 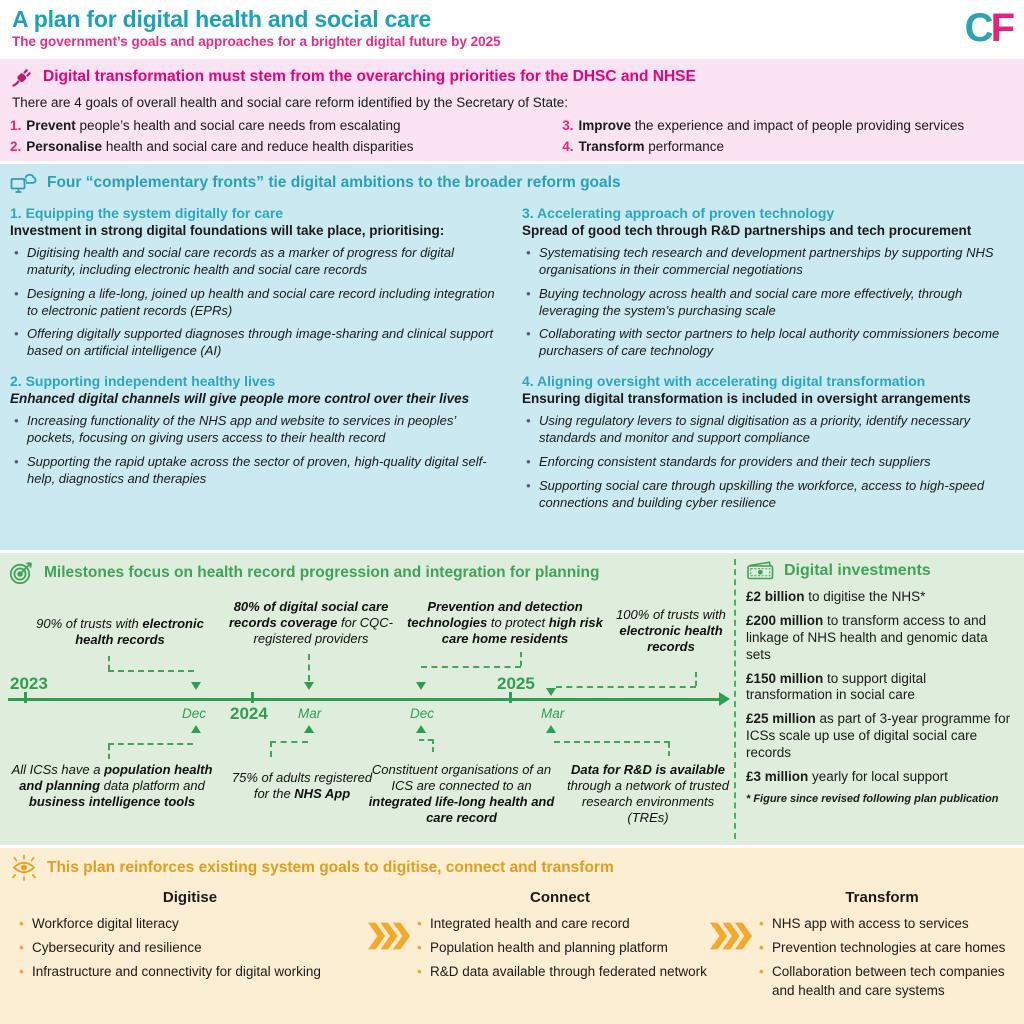 What do you see at coordinates (884, 924) in the screenshot?
I see `bullet-item: NHS app with access to services` at bounding box center [884, 924].